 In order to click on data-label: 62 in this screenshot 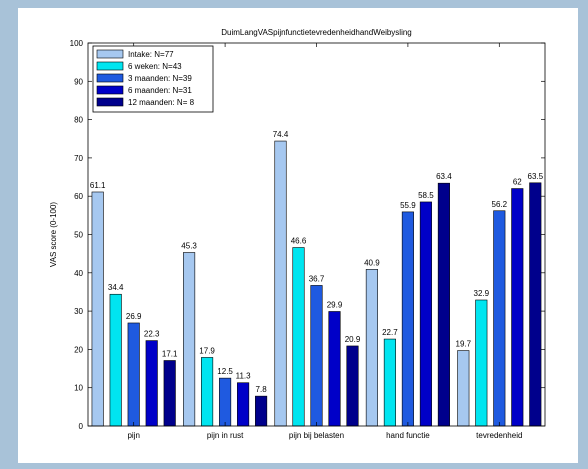, I will do `click(517, 182)`.